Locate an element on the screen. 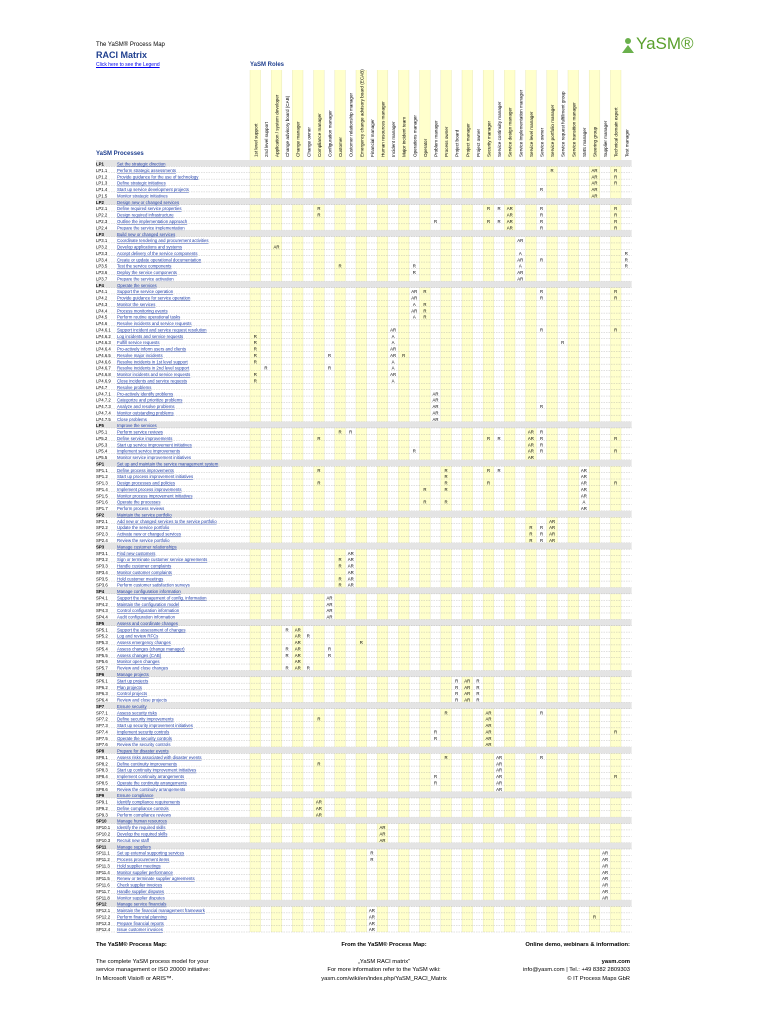 The image size is (768, 1024). process-name: Review the continuity arrangements is located at coordinates (151, 789).